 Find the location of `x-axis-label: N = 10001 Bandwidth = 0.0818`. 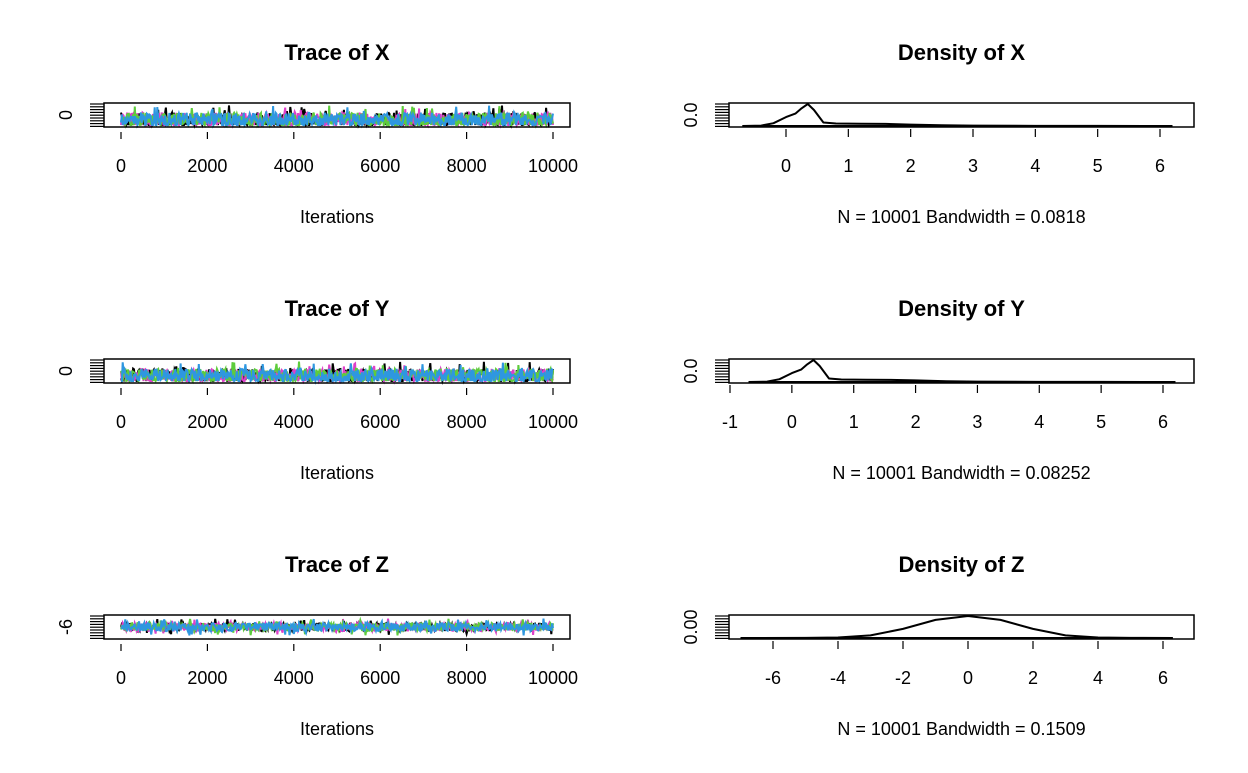

x-axis-label: N = 10001 Bandwidth = 0.0818 is located at coordinates (961, 217).